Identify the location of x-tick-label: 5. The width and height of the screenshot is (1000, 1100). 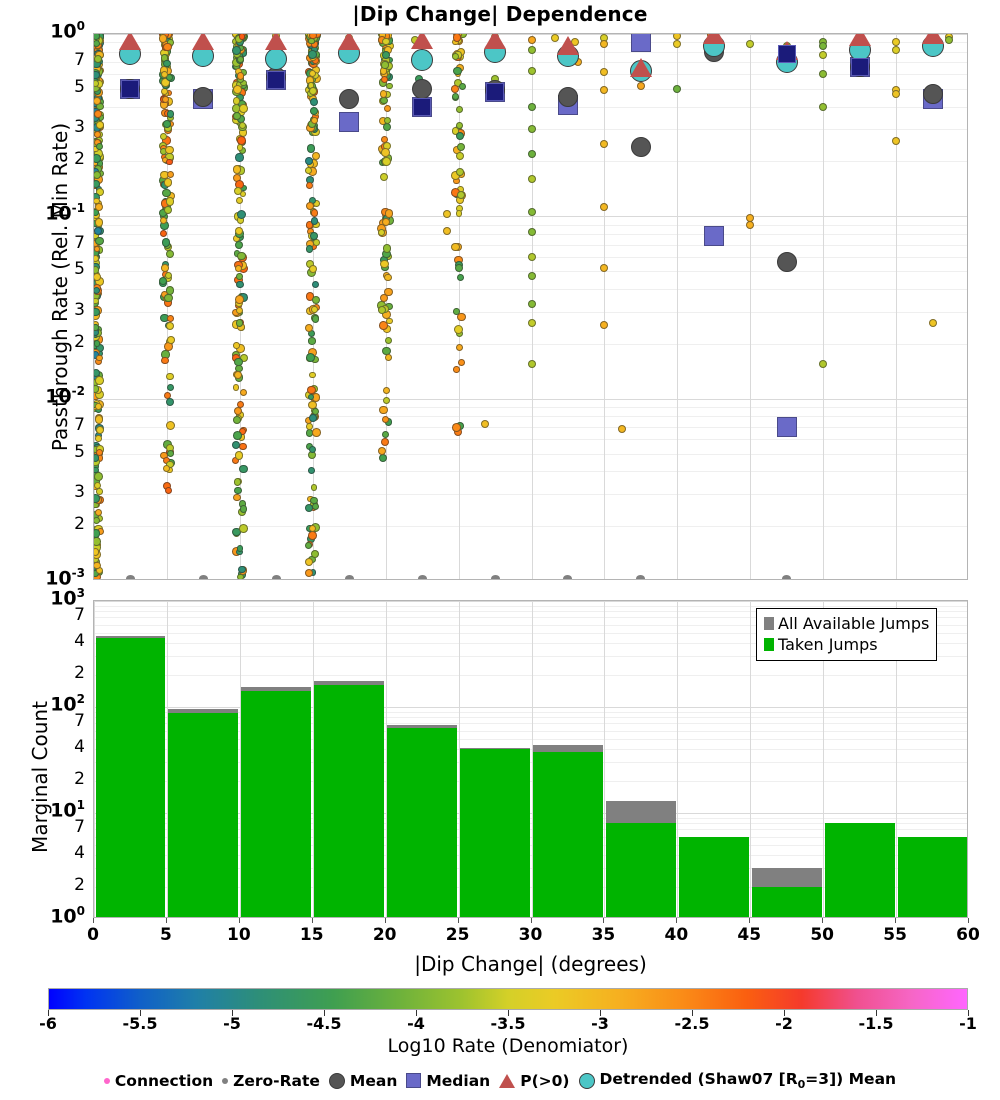
(165, 935).